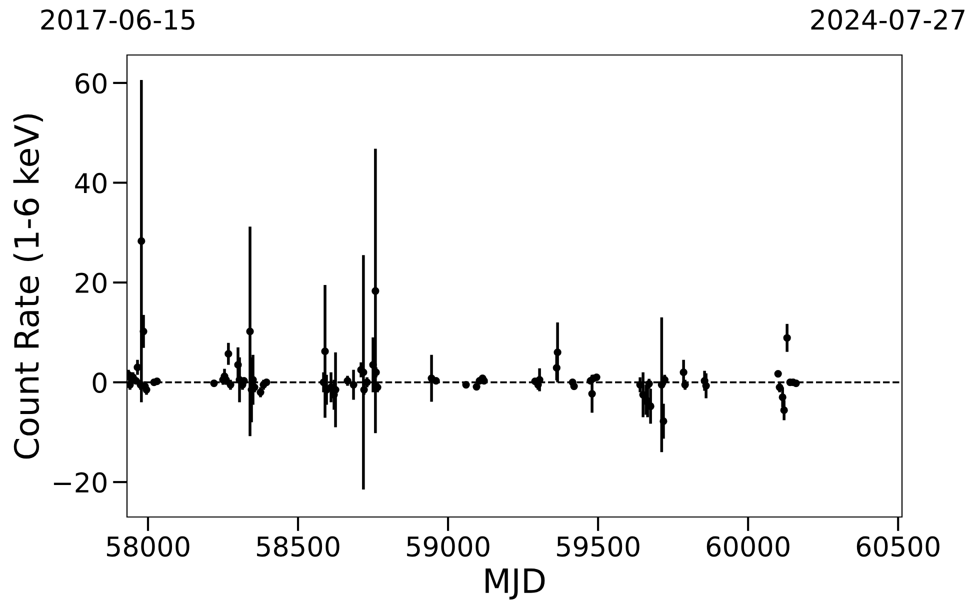  Describe the element at coordinates (117, 19) in the screenshot. I see `text: 2017-06-15` at that location.